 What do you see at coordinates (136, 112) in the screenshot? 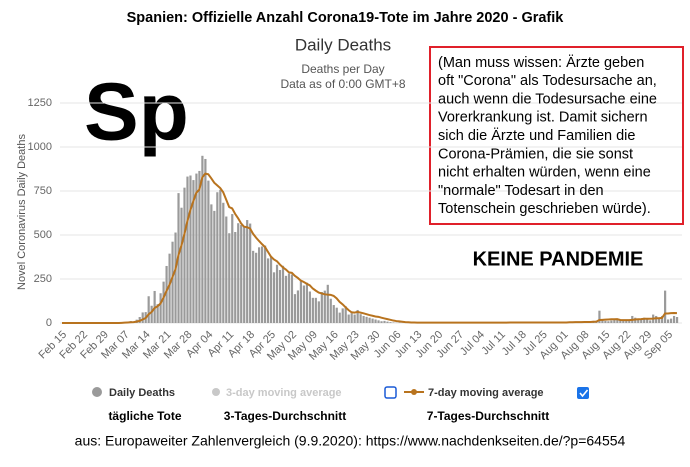
I see `logo-text: Sp` at bounding box center [136, 112].